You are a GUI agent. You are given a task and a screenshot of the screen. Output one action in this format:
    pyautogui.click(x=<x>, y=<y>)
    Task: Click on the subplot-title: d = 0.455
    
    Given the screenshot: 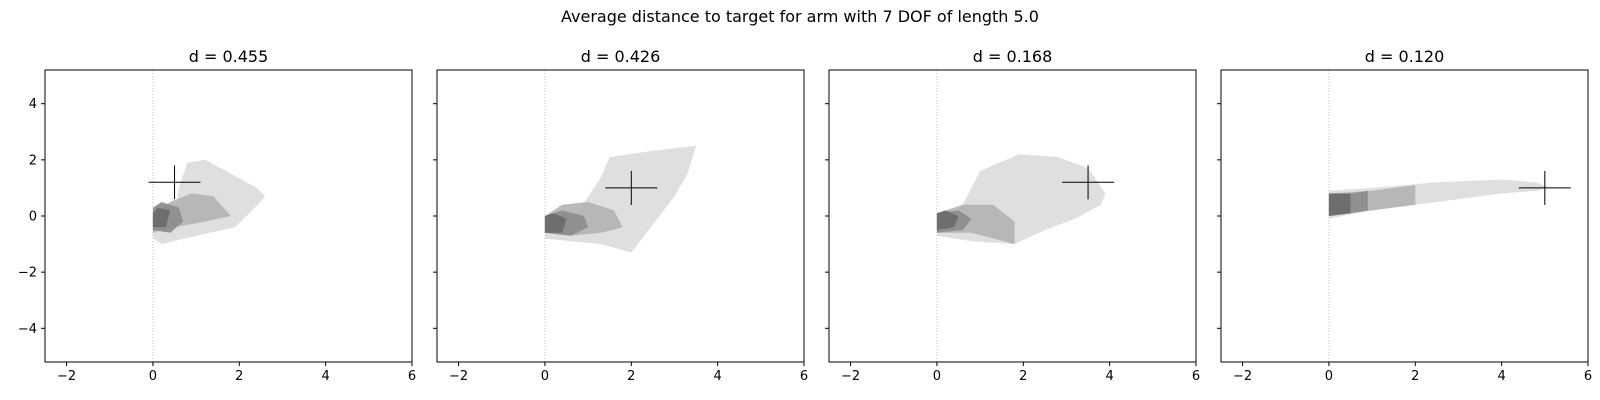 What is the action you would take?
    pyautogui.click(x=229, y=56)
    